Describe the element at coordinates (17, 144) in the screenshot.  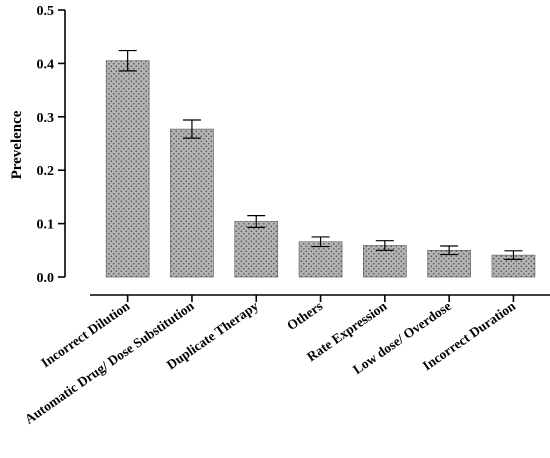
I see `y-axis-title: Prevelence` at that location.